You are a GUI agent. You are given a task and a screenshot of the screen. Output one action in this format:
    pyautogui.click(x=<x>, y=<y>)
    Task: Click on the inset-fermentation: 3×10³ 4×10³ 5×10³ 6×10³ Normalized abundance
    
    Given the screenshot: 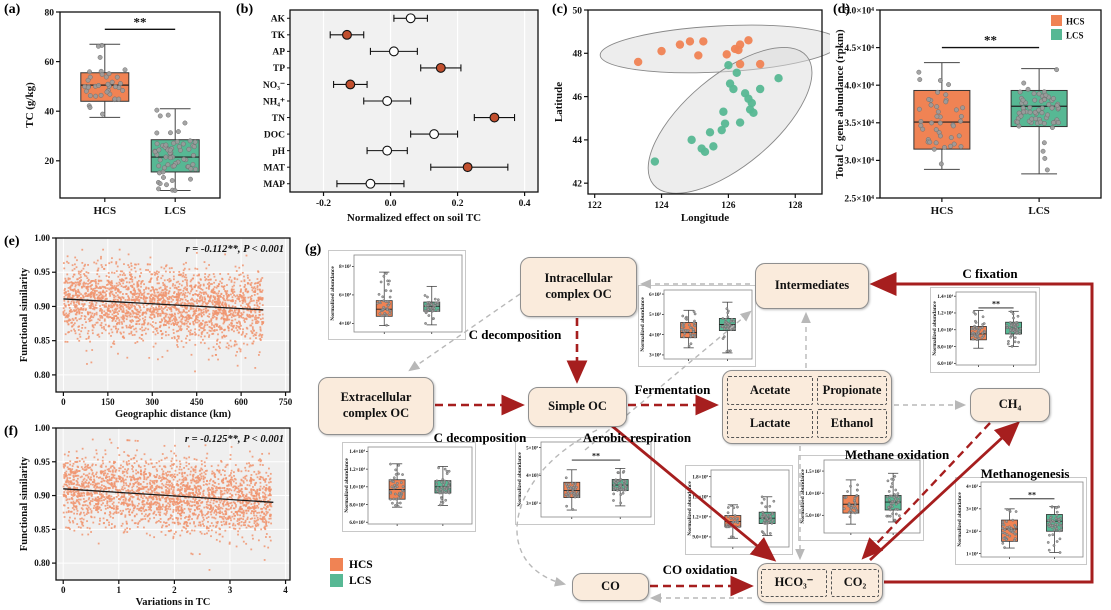 What is the action you would take?
    pyautogui.click(x=697, y=326)
    